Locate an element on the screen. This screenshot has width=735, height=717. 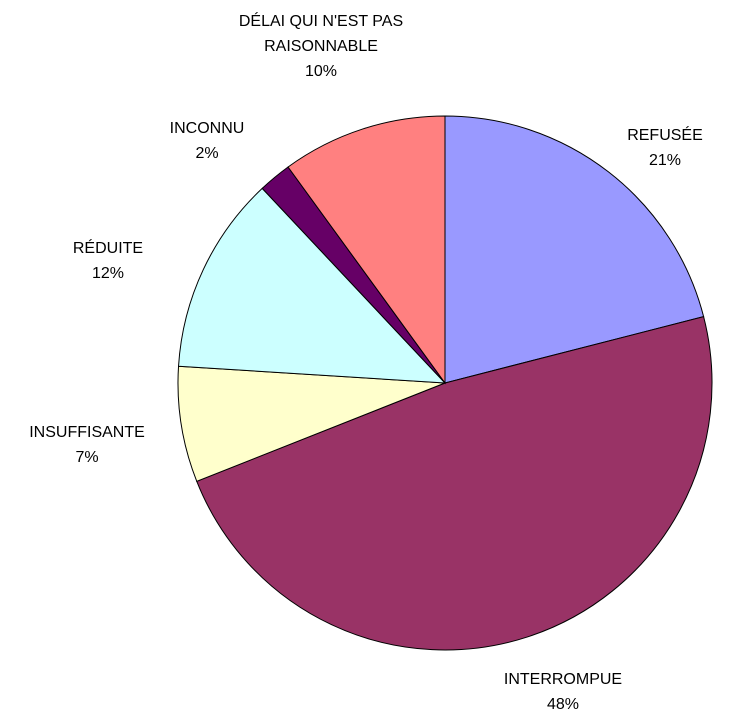
slice-label: INCONNU 2% is located at coordinates (207, 141).